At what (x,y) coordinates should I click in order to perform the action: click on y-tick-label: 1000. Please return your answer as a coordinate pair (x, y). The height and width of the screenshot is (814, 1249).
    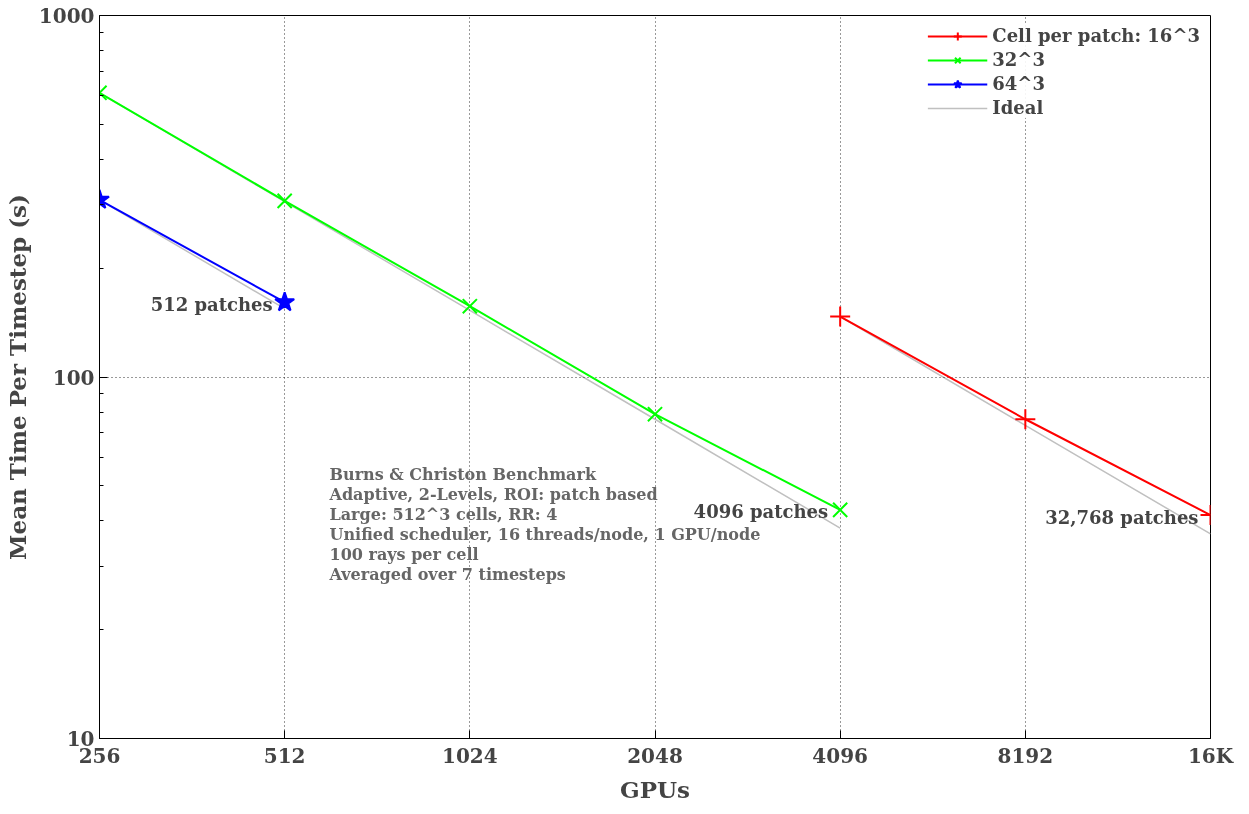
    Looking at the image, I should click on (66, 16).